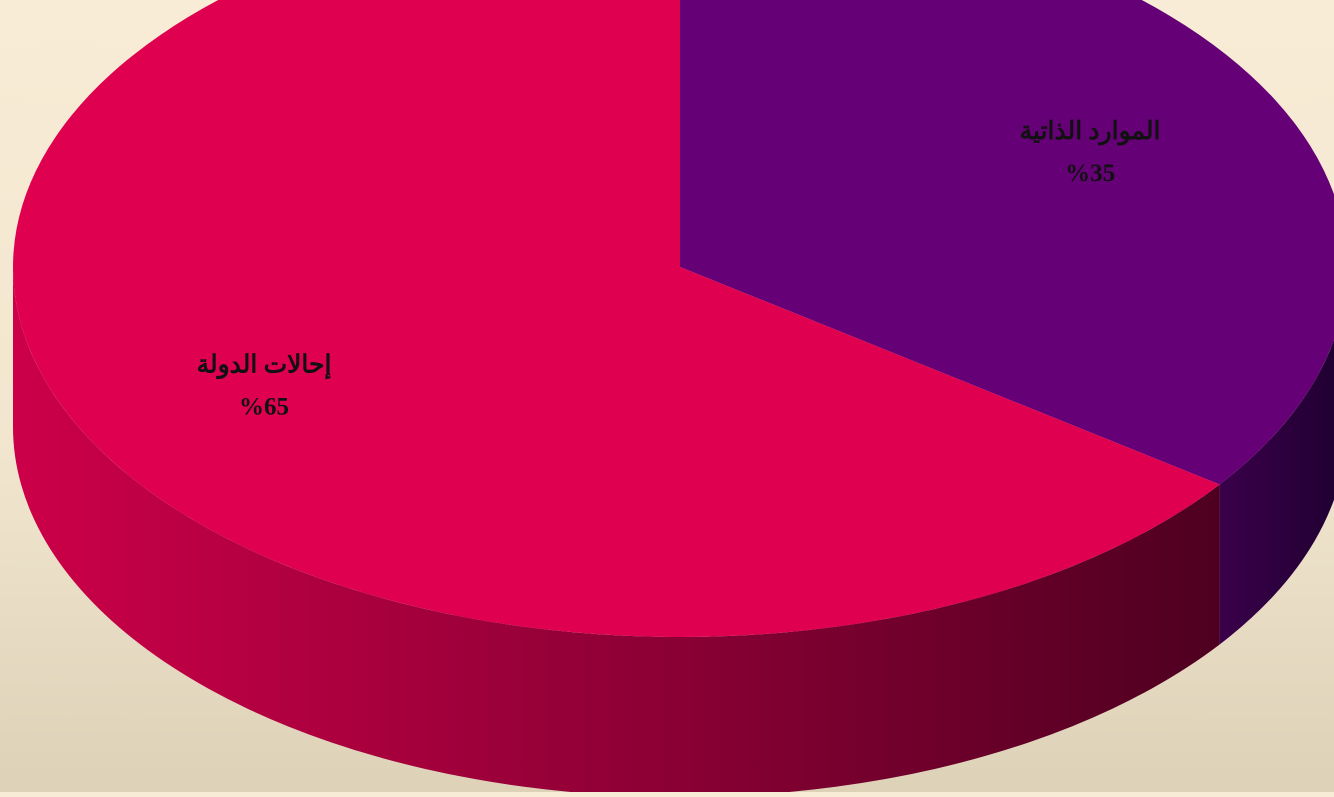  Describe the element at coordinates (1090, 173) in the screenshot. I see `slice-value-label-1: %35` at that location.